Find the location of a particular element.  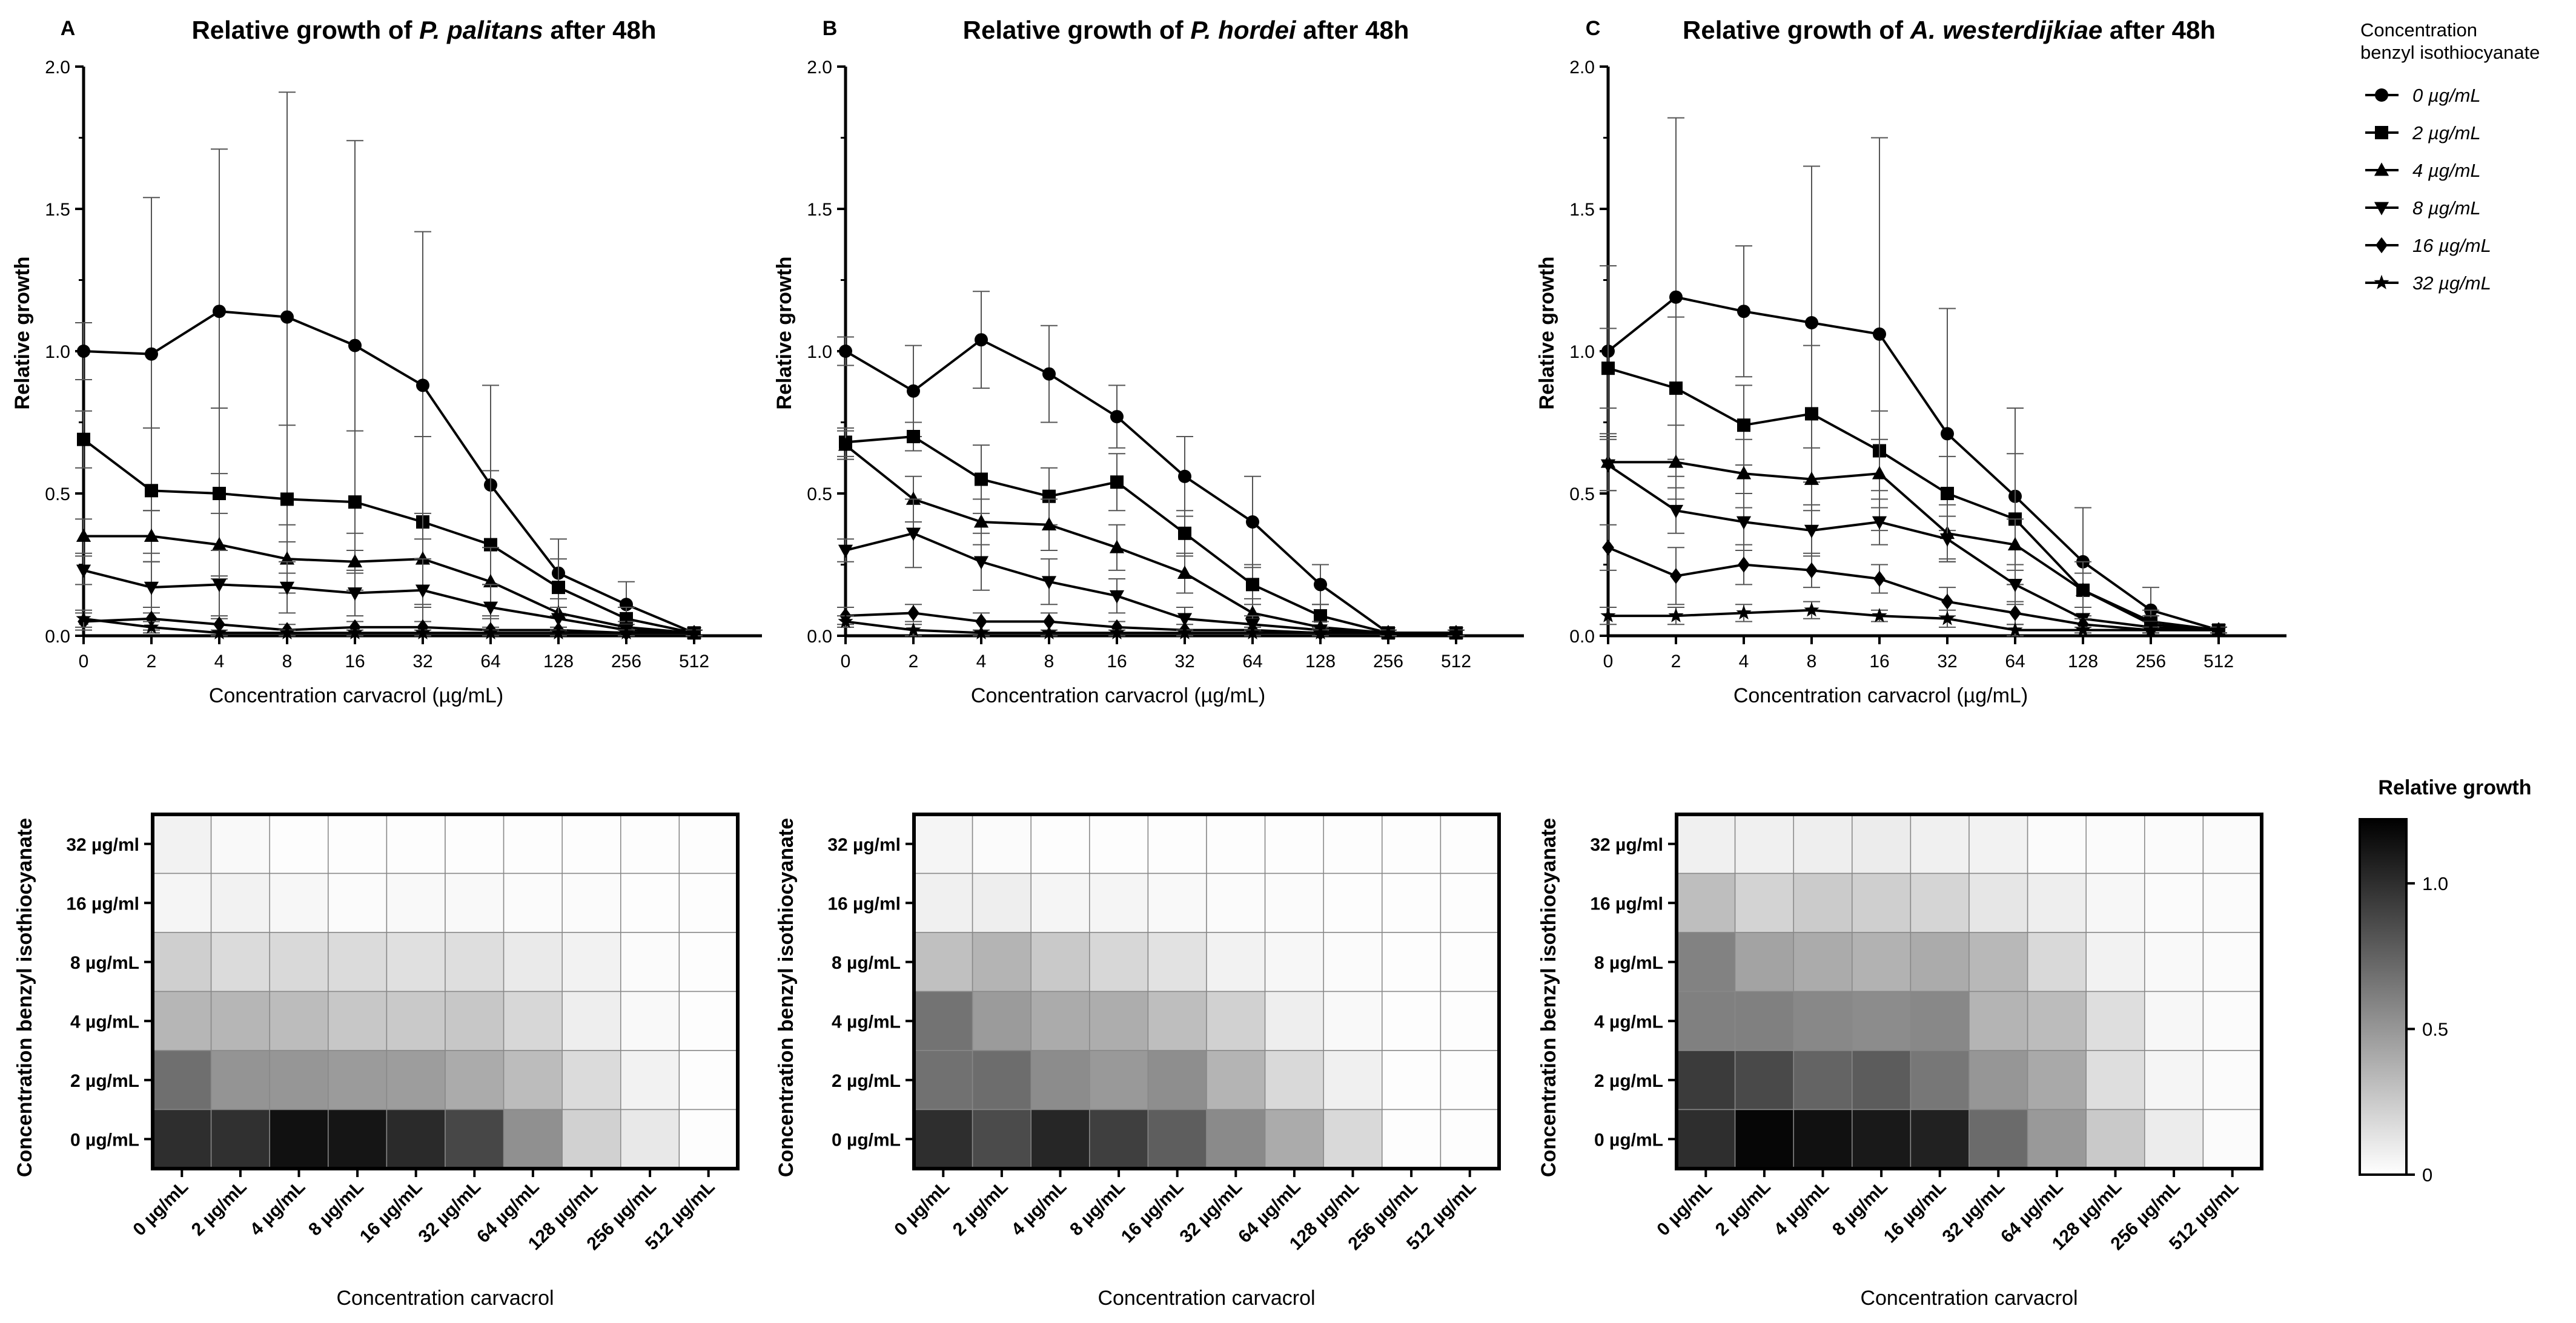

x-tick-label: 256 is located at coordinates (2151, 661).